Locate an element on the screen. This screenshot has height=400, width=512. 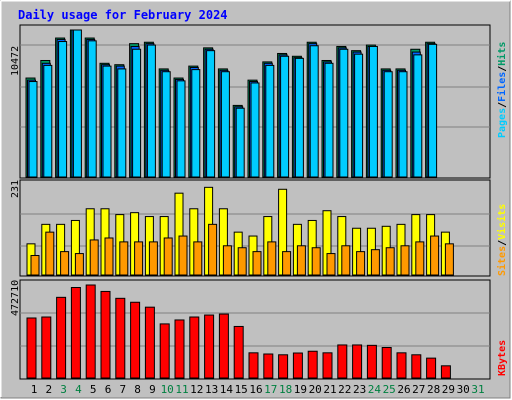
x-tick-label: 12 is located at coordinates (197, 389).